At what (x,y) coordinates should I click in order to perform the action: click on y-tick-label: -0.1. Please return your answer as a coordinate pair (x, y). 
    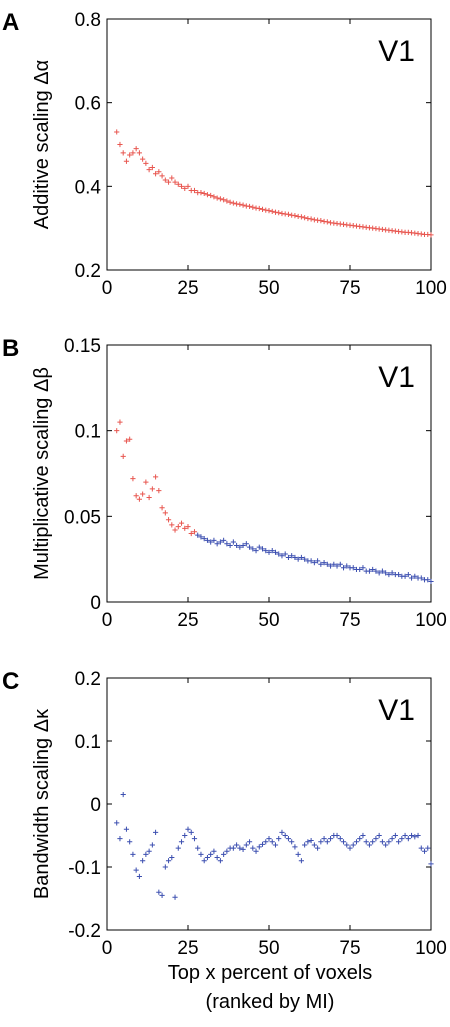
    Looking at the image, I should click on (84, 868).